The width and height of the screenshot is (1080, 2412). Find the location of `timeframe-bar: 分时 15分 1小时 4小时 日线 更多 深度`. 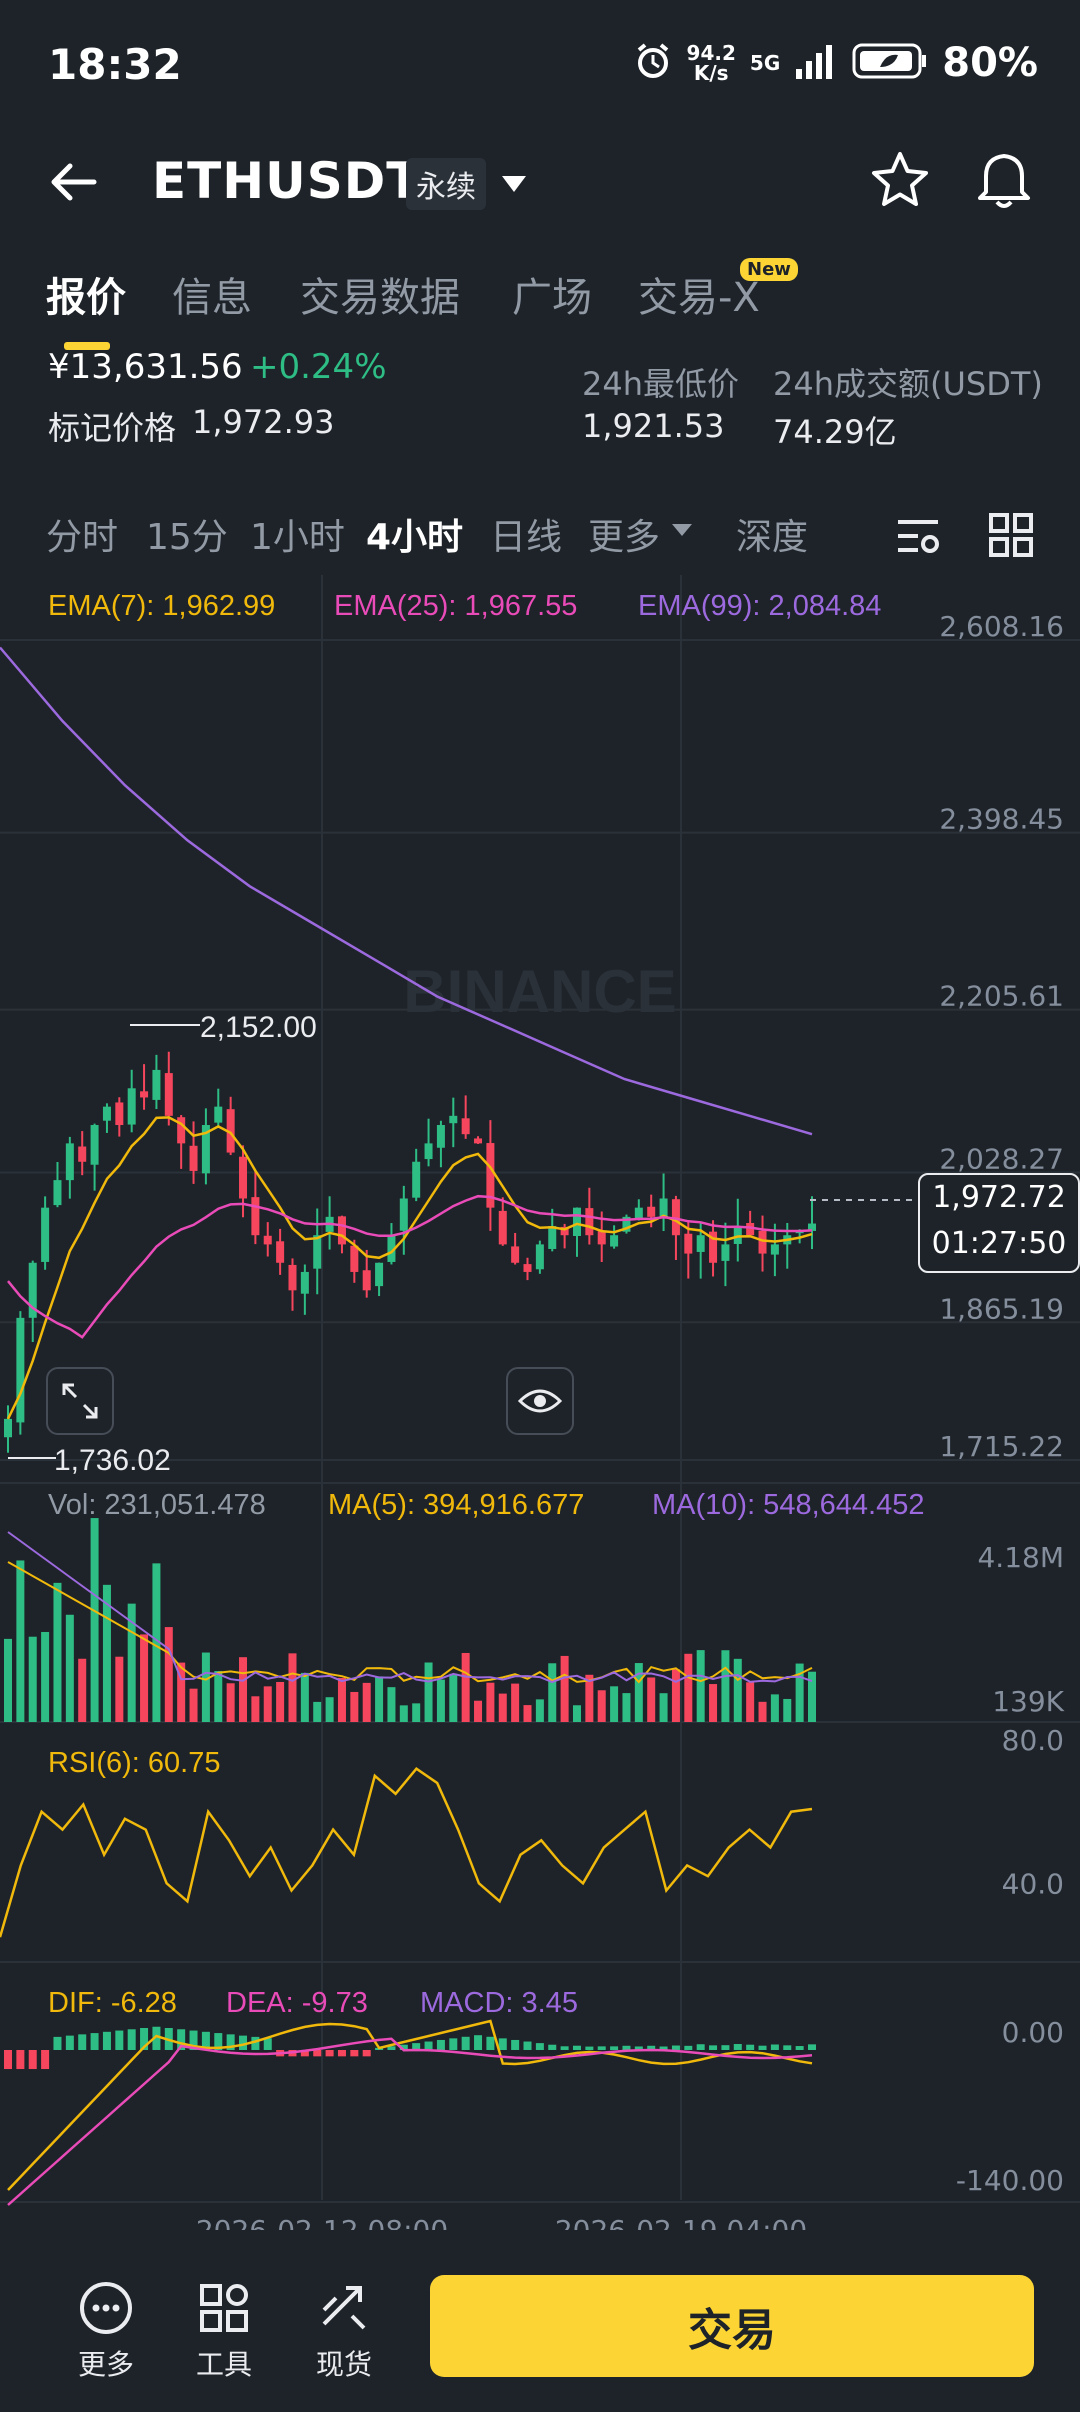

timeframe-bar: 分时 15分 1小时 4小时 日线 更多 深度 is located at coordinates (540, 535).